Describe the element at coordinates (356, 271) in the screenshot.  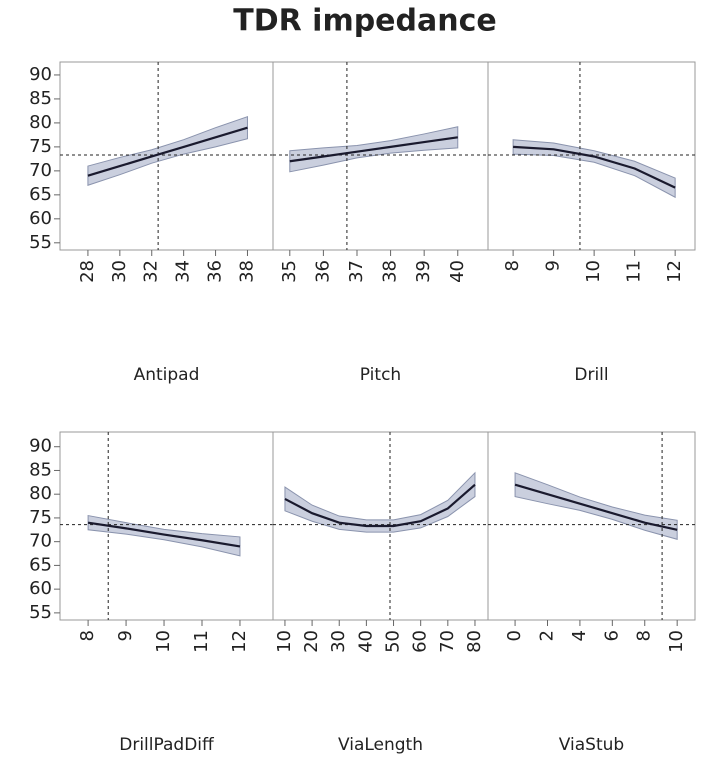
I see `x-tick-label: 37` at that location.